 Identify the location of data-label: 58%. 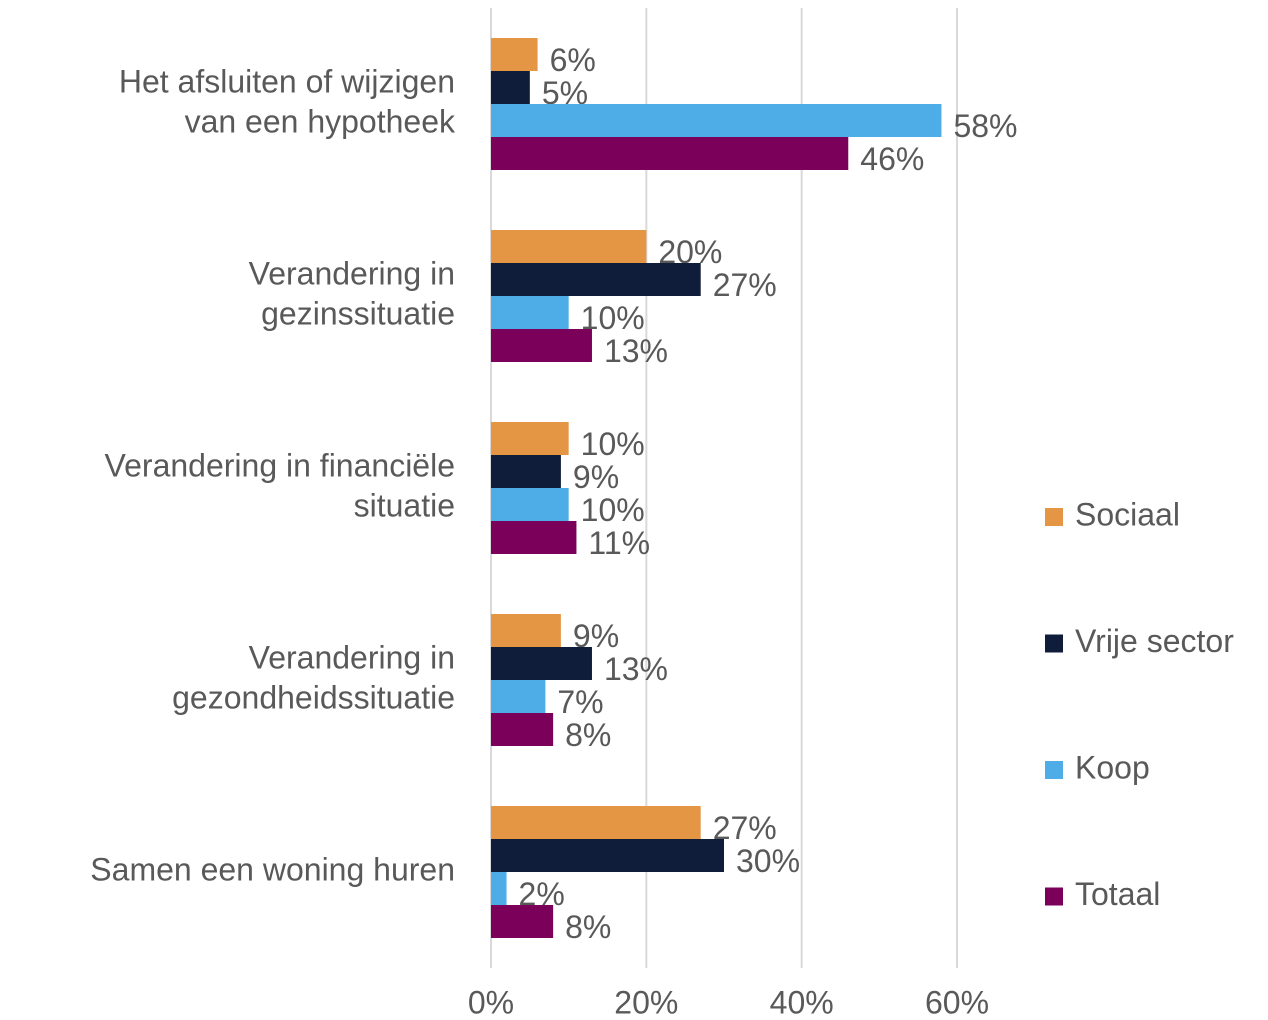
(985, 126).